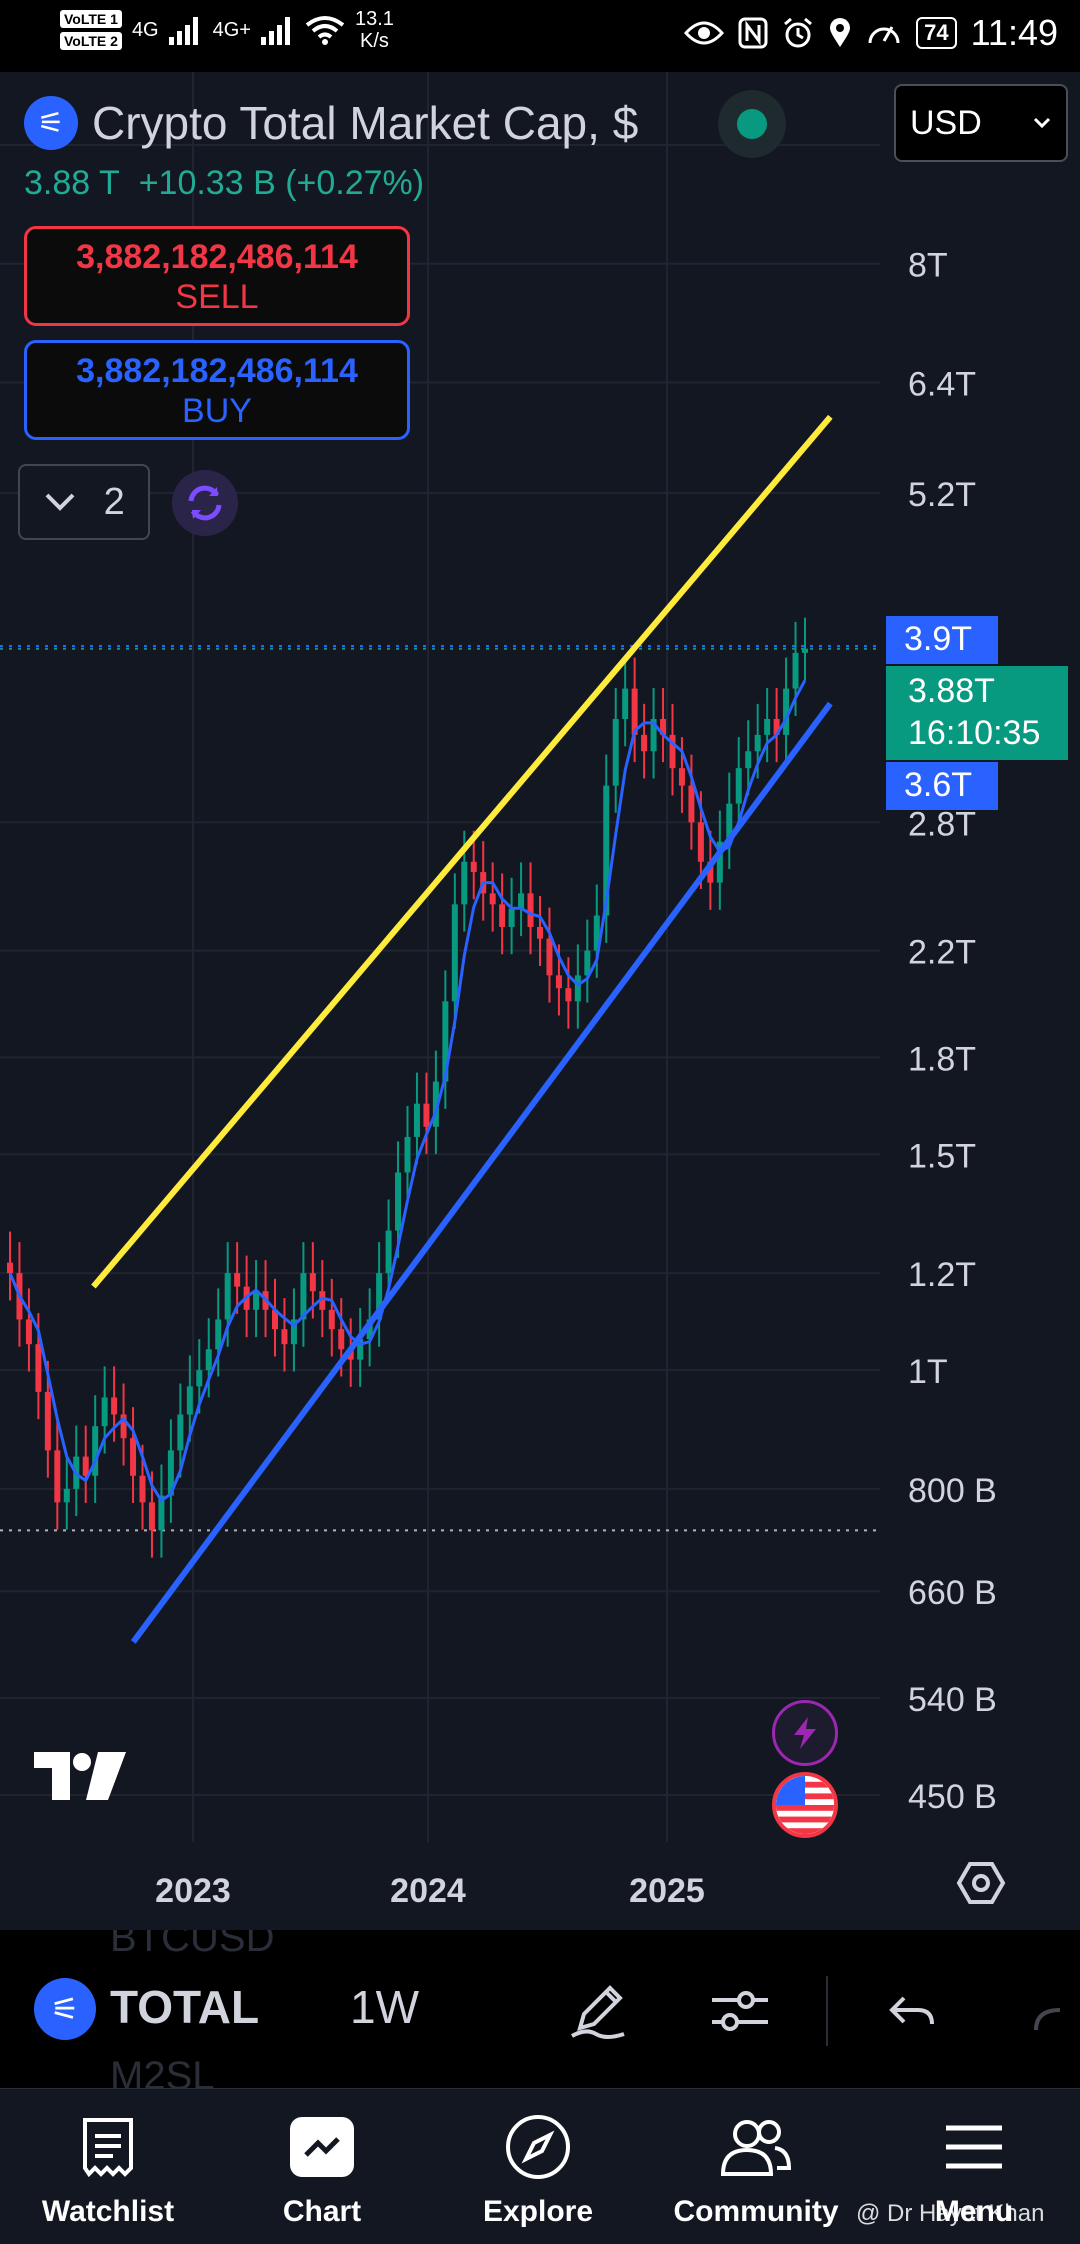 This screenshot has width=1080, height=2244. Describe the element at coordinates (108, 2168) in the screenshot. I see `nav-watchlist: Watchlist` at that location.